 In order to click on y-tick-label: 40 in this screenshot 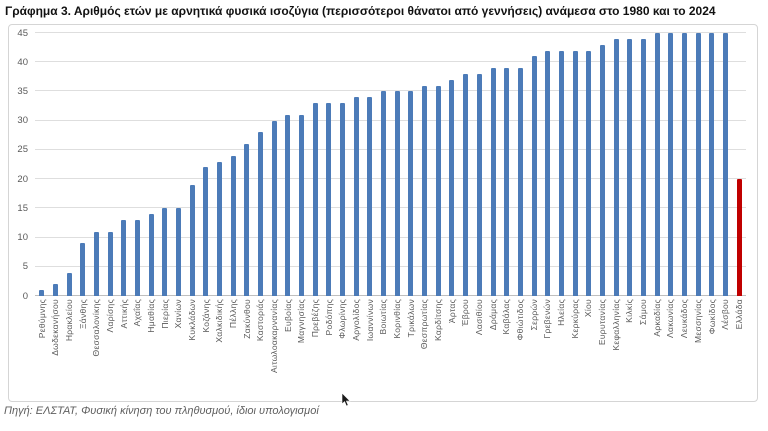, I will do `click(22, 62)`.